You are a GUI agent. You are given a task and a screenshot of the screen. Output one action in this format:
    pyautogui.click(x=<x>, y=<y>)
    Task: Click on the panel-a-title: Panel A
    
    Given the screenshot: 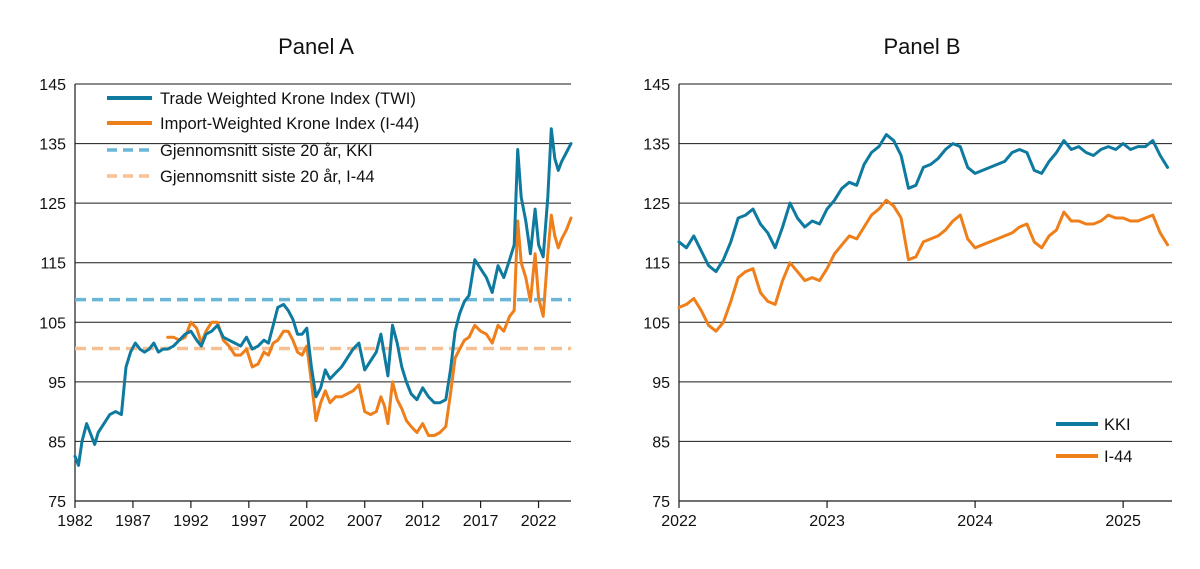 What is the action you would take?
    pyautogui.click(x=316, y=46)
    